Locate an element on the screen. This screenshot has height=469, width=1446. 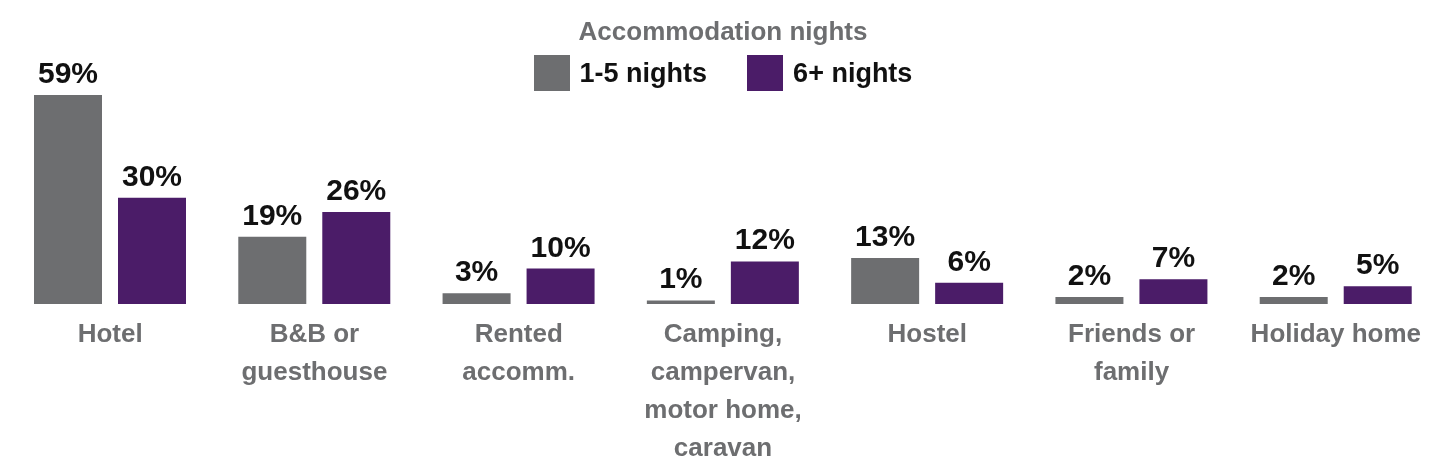
data-label: 13% is located at coordinates (885, 235).